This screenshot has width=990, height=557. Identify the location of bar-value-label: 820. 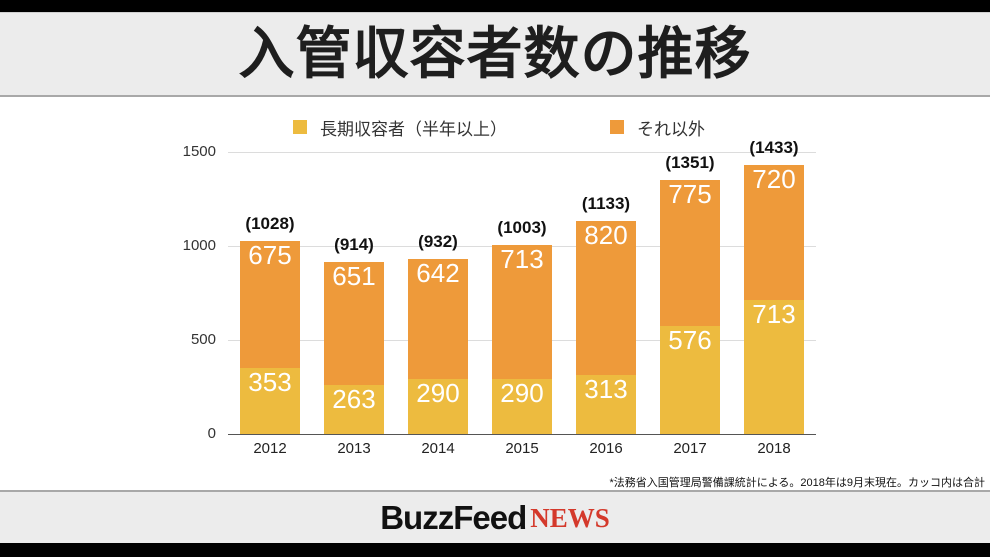
(606, 234).